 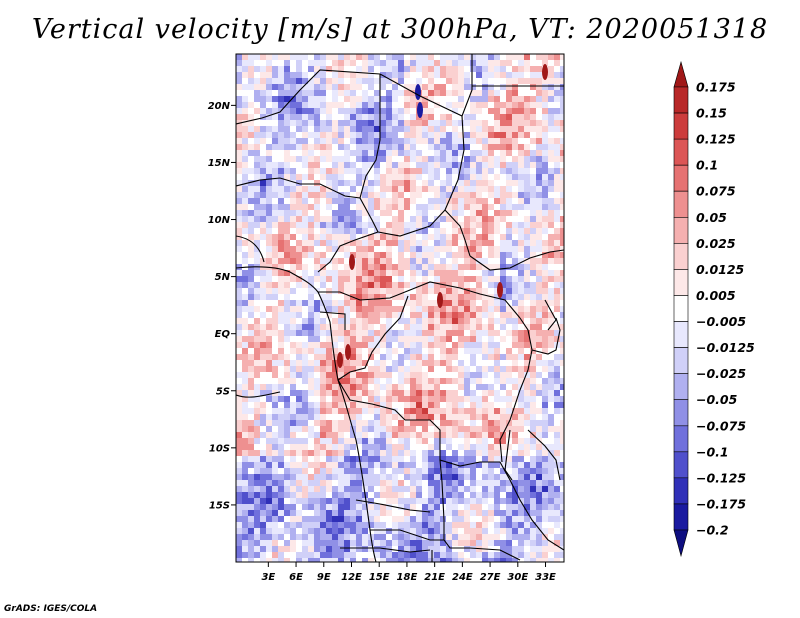 What do you see at coordinates (716, 87) in the screenshot?
I see `colorbar-label: 0.175` at bounding box center [716, 87].